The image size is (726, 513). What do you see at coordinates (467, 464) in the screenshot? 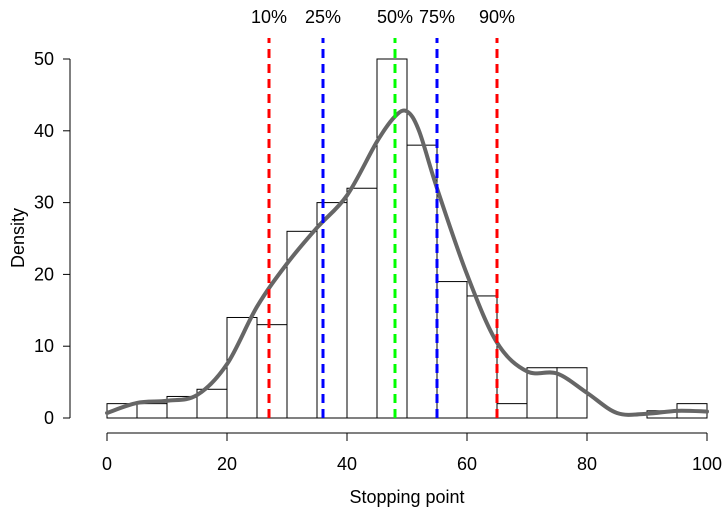
I see `x-tick-label: 60` at bounding box center [467, 464].